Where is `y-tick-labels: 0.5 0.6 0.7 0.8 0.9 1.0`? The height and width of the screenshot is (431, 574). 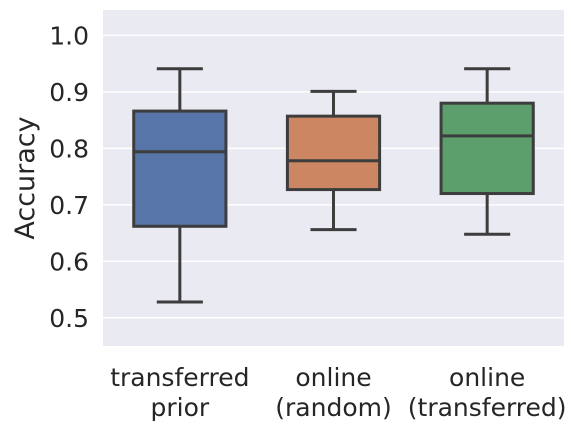 y-tick-labels: 0.5 0.6 0.7 0.8 0.9 1.0 is located at coordinates (69, 176).